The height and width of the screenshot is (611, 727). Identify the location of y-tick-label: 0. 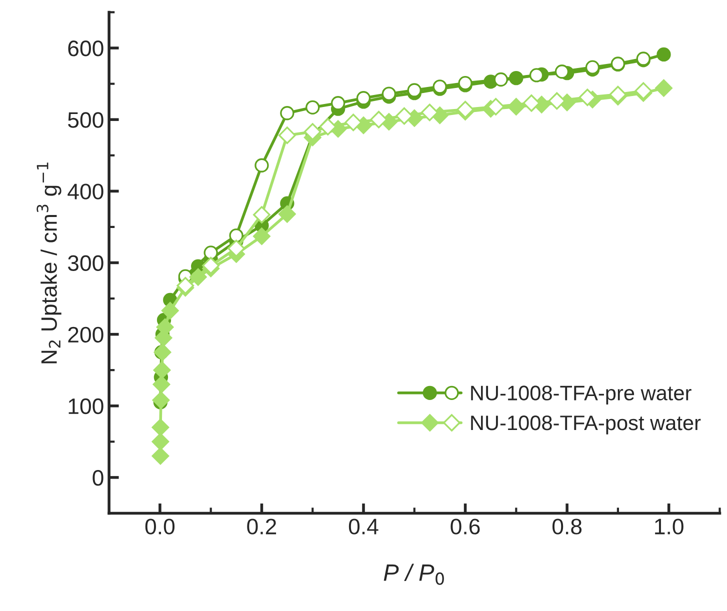
(98, 478).